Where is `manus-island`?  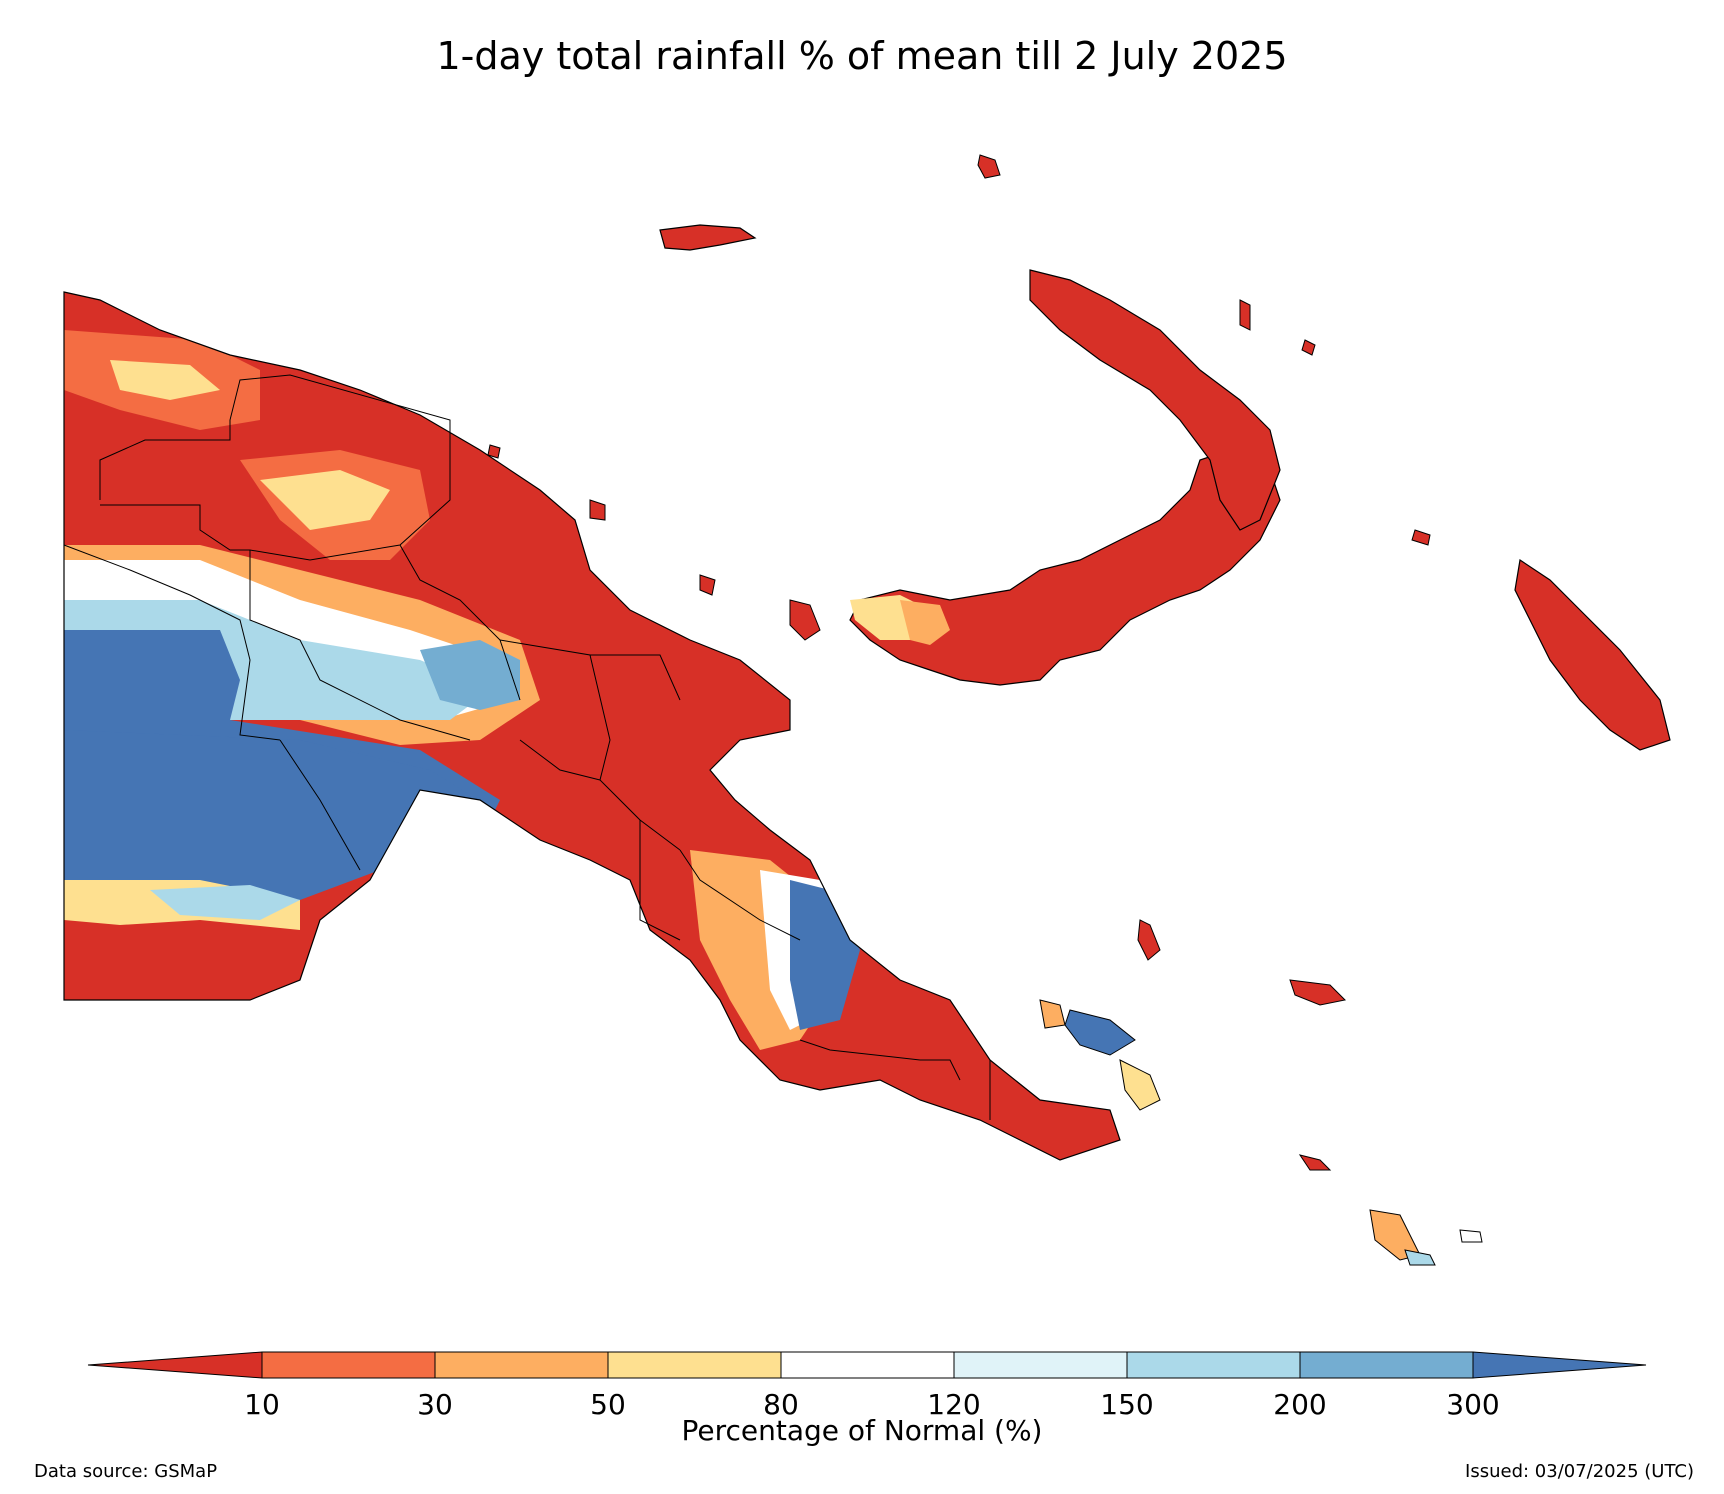
manus-island is located at coordinates (708, 237).